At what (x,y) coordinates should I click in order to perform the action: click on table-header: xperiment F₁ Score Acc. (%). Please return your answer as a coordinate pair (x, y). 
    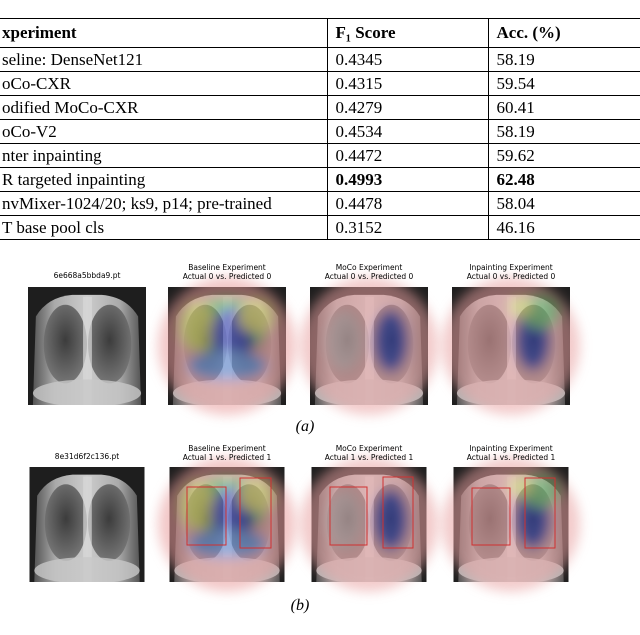
    Looking at the image, I should click on (320, 33).